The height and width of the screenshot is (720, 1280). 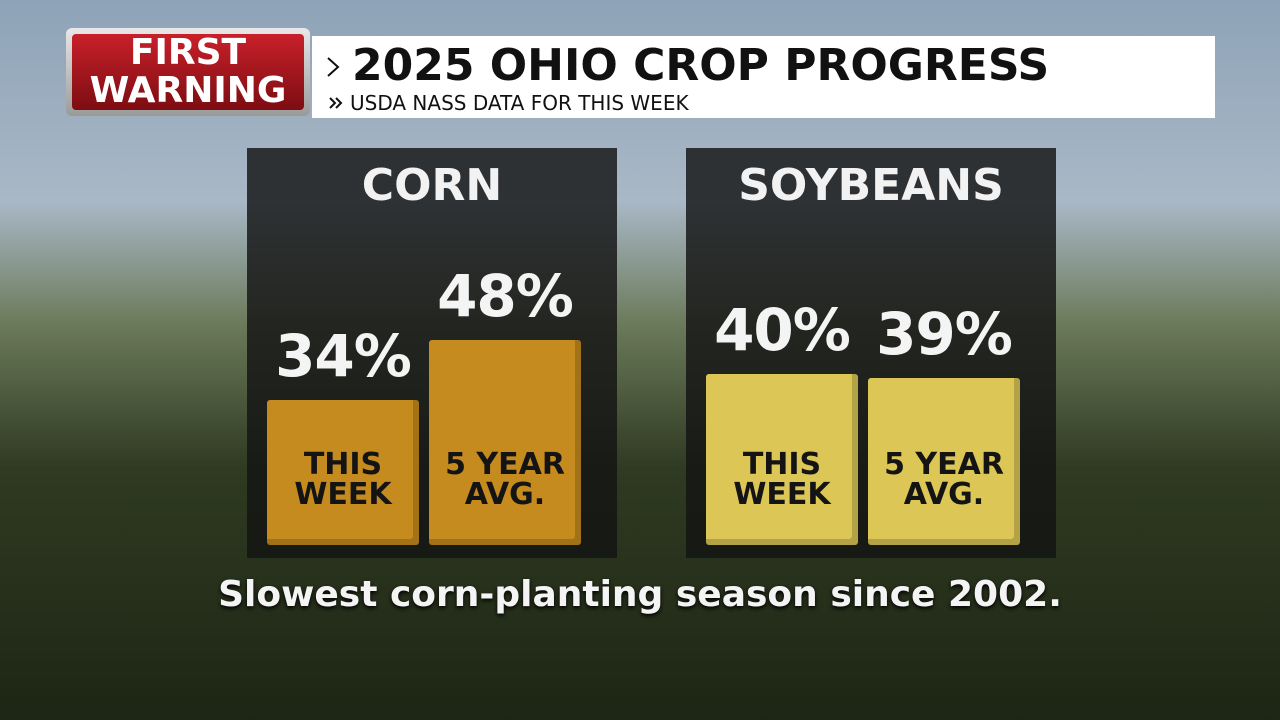 I want to click on badge-line: FIRST, so click(x=188, y=52).